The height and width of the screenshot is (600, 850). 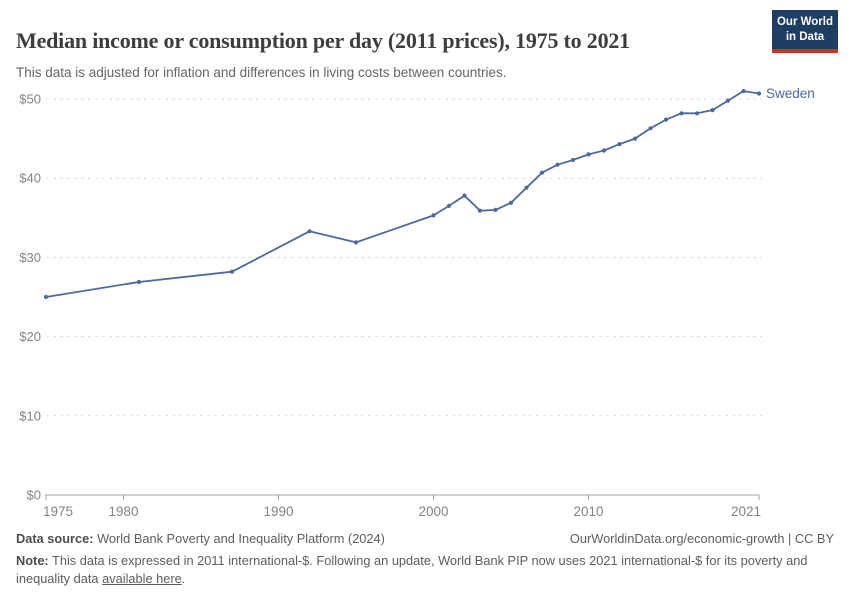 I want to click on data-point-sweden-2014, so click(x=650, y=128).